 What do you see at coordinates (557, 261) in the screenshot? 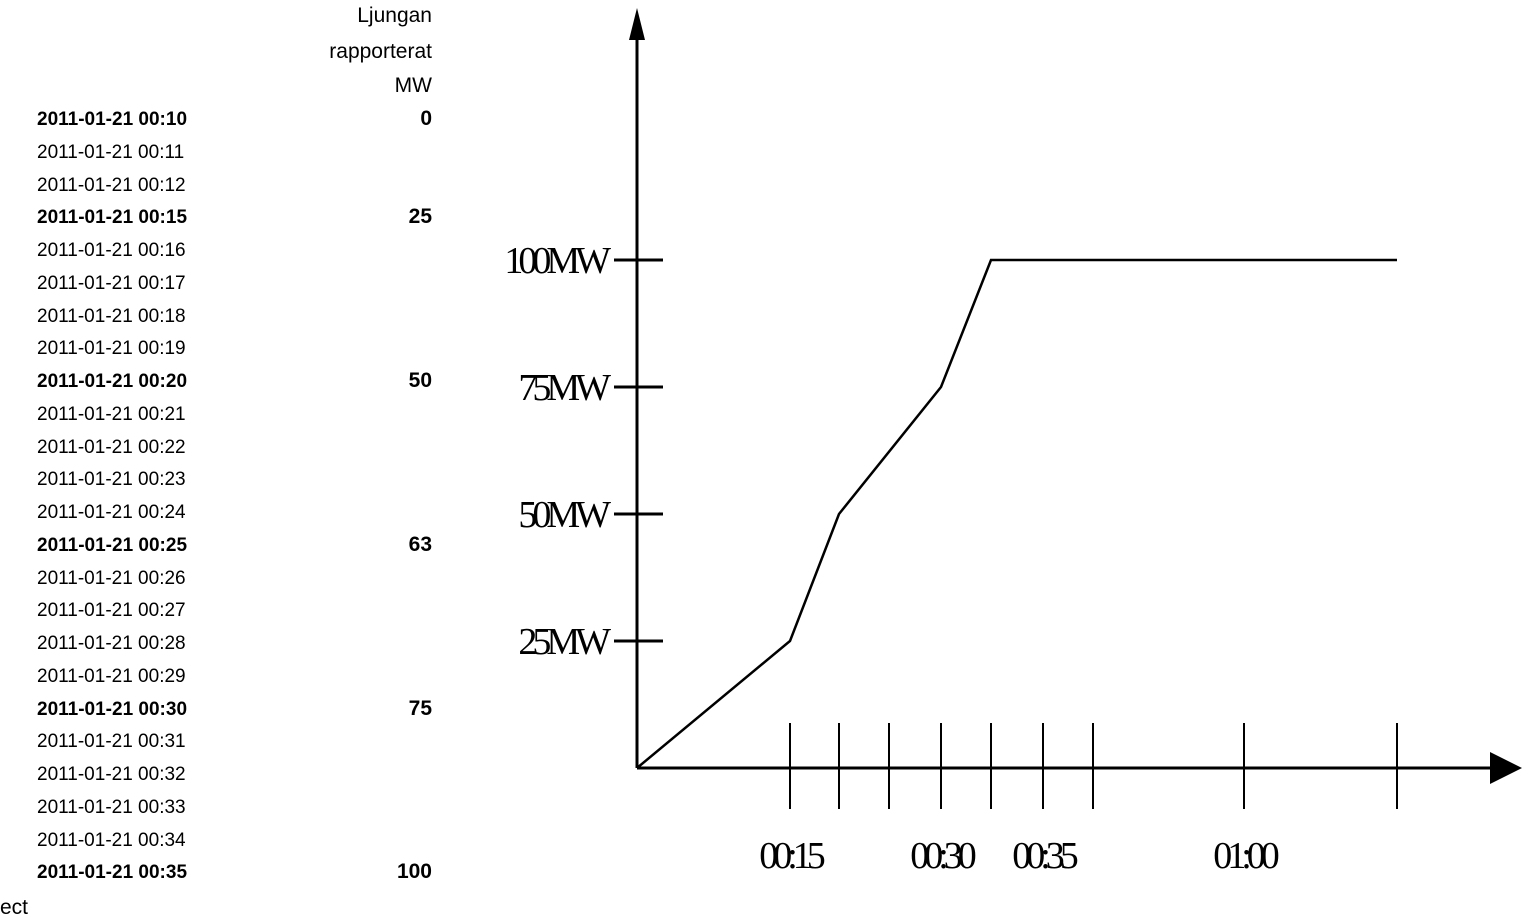
I see `y-tick-label: 100MW` at bounding box center [557, 261].